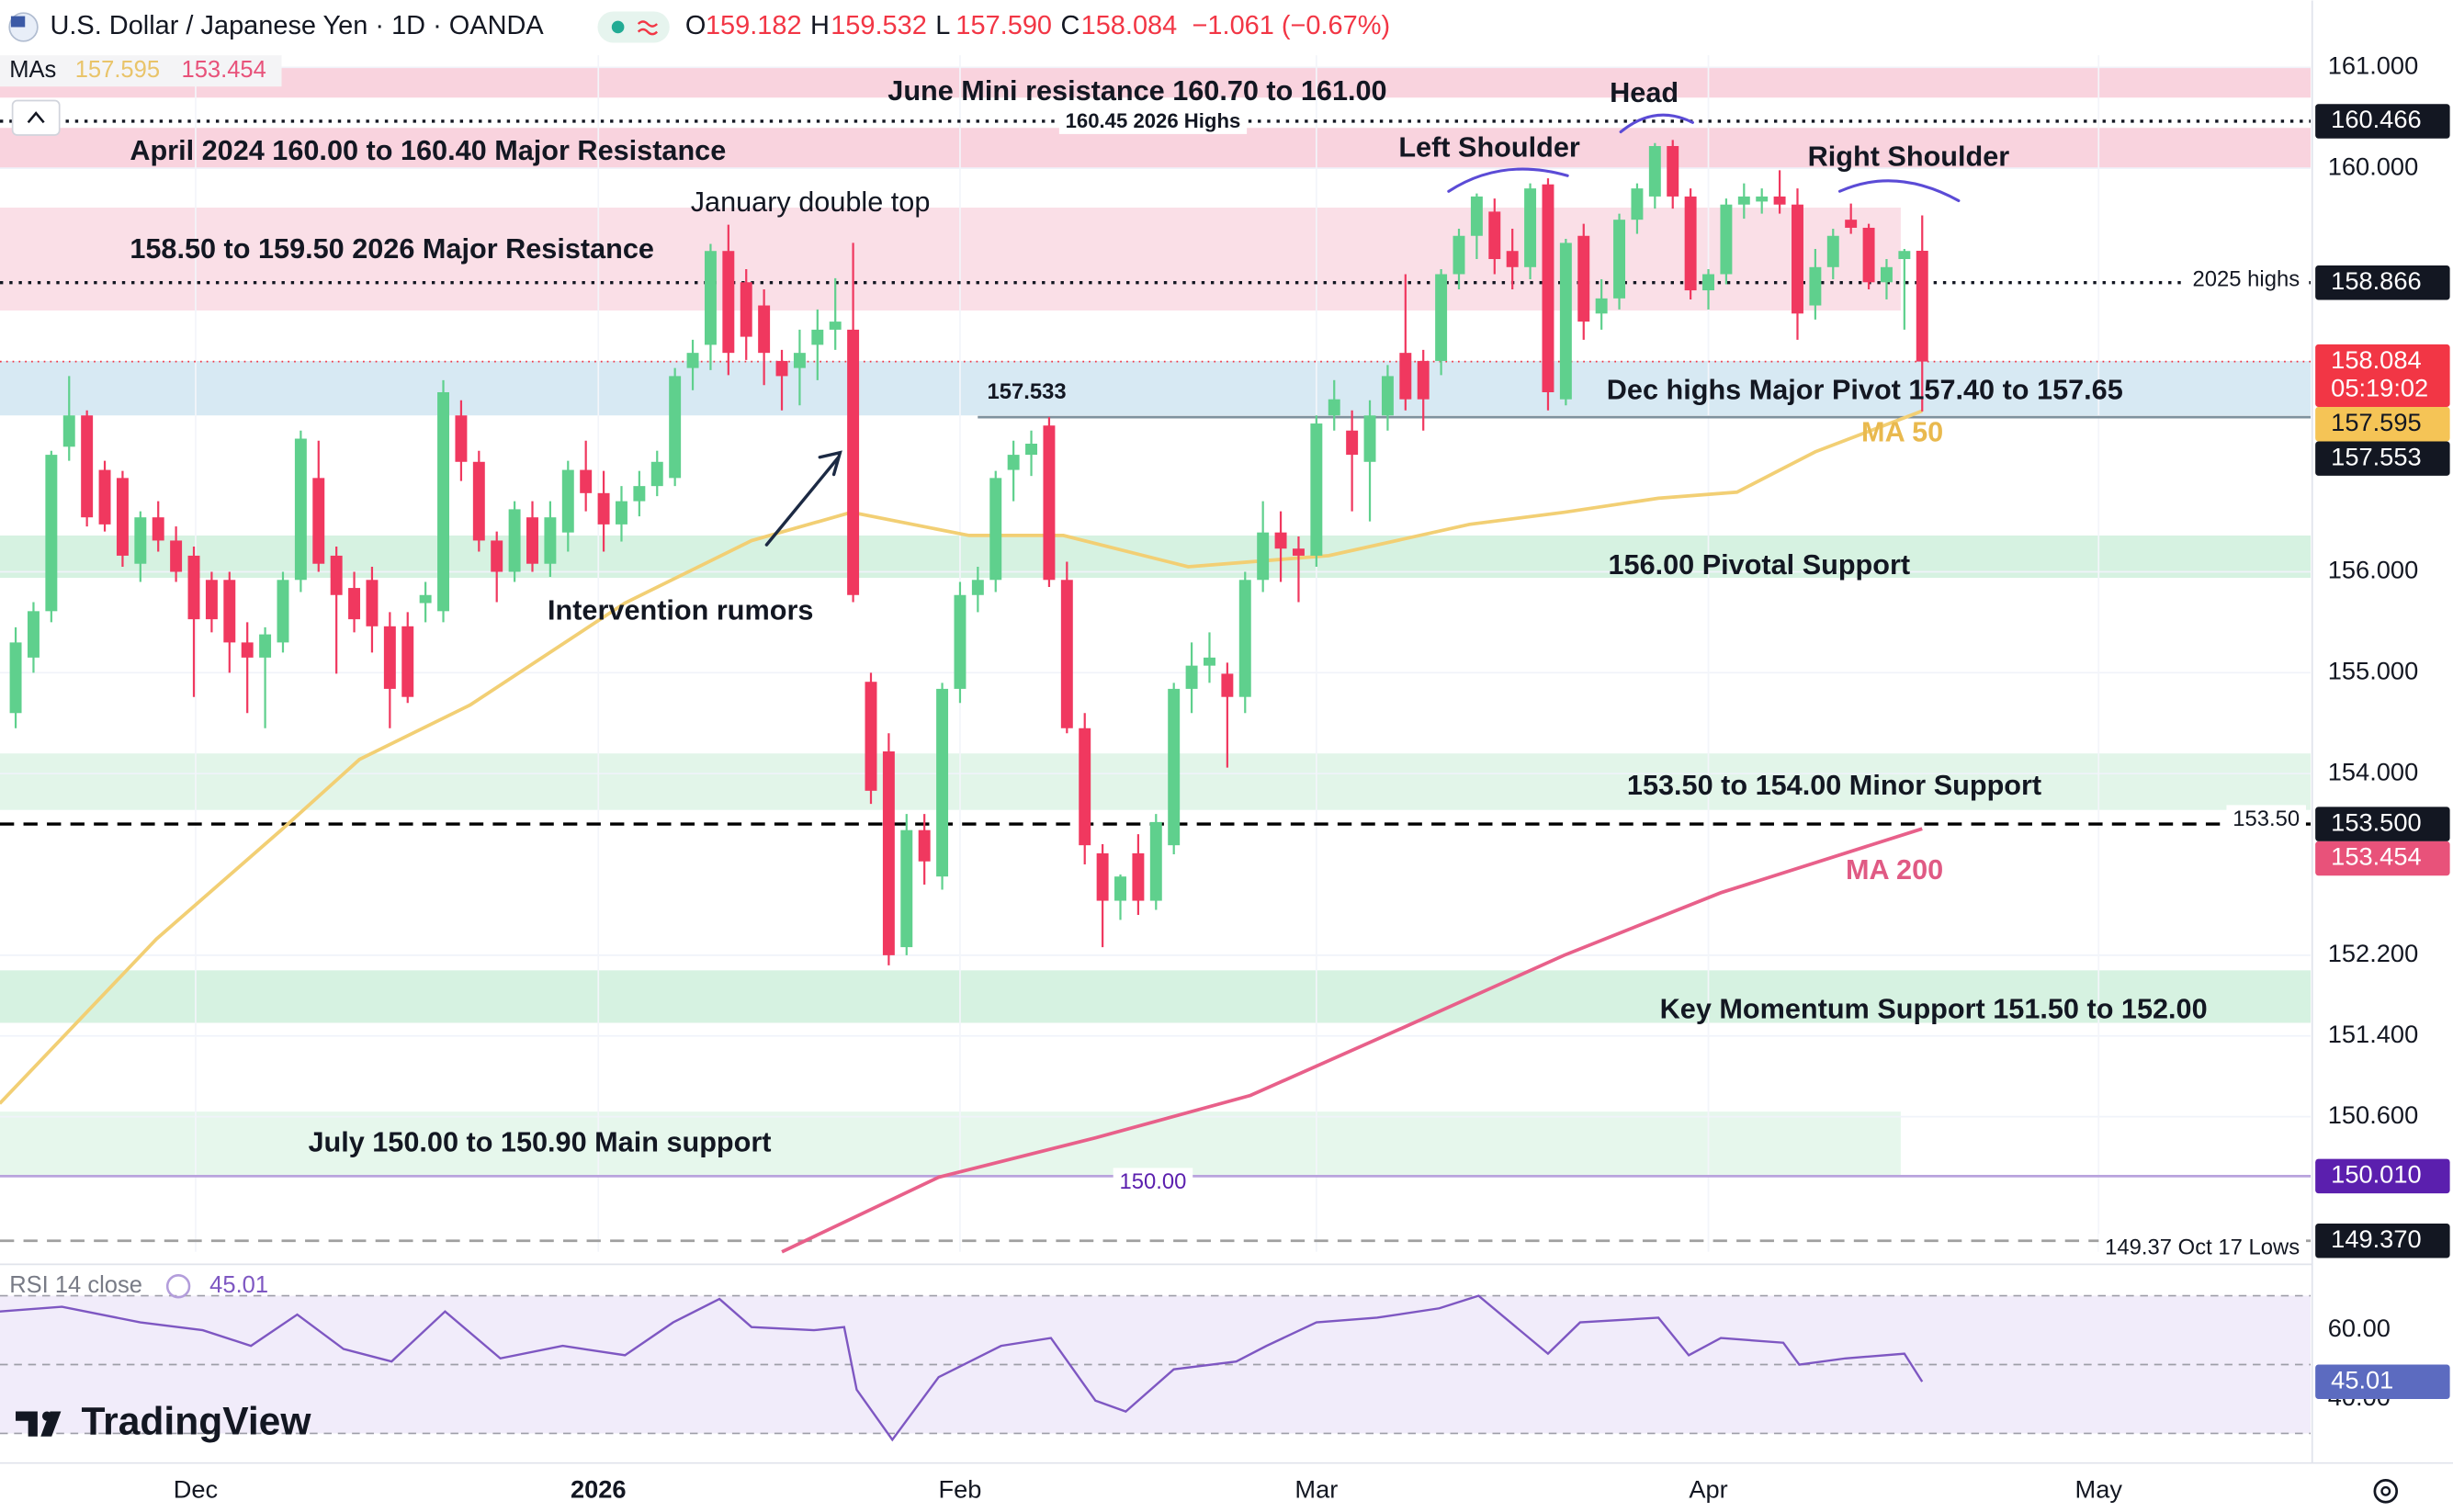 The image size is (2453, 1512). What do you see at coordinates (2099, 1489) in the screenshot?
I see `x-tick-label: May` at bounding box center [2099, 1489].